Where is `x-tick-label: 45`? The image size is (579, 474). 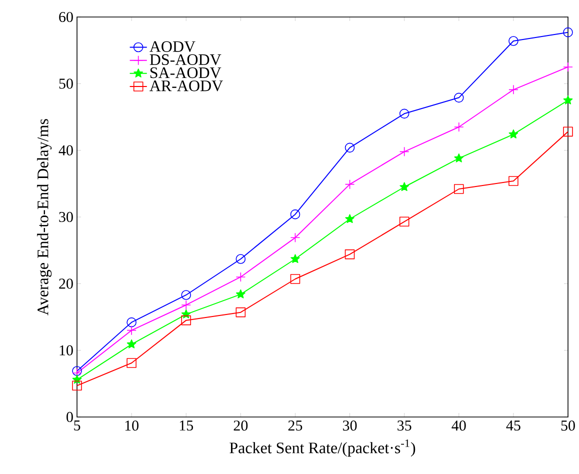 x-tick-label: 45 is located at coordinates (513, 425).